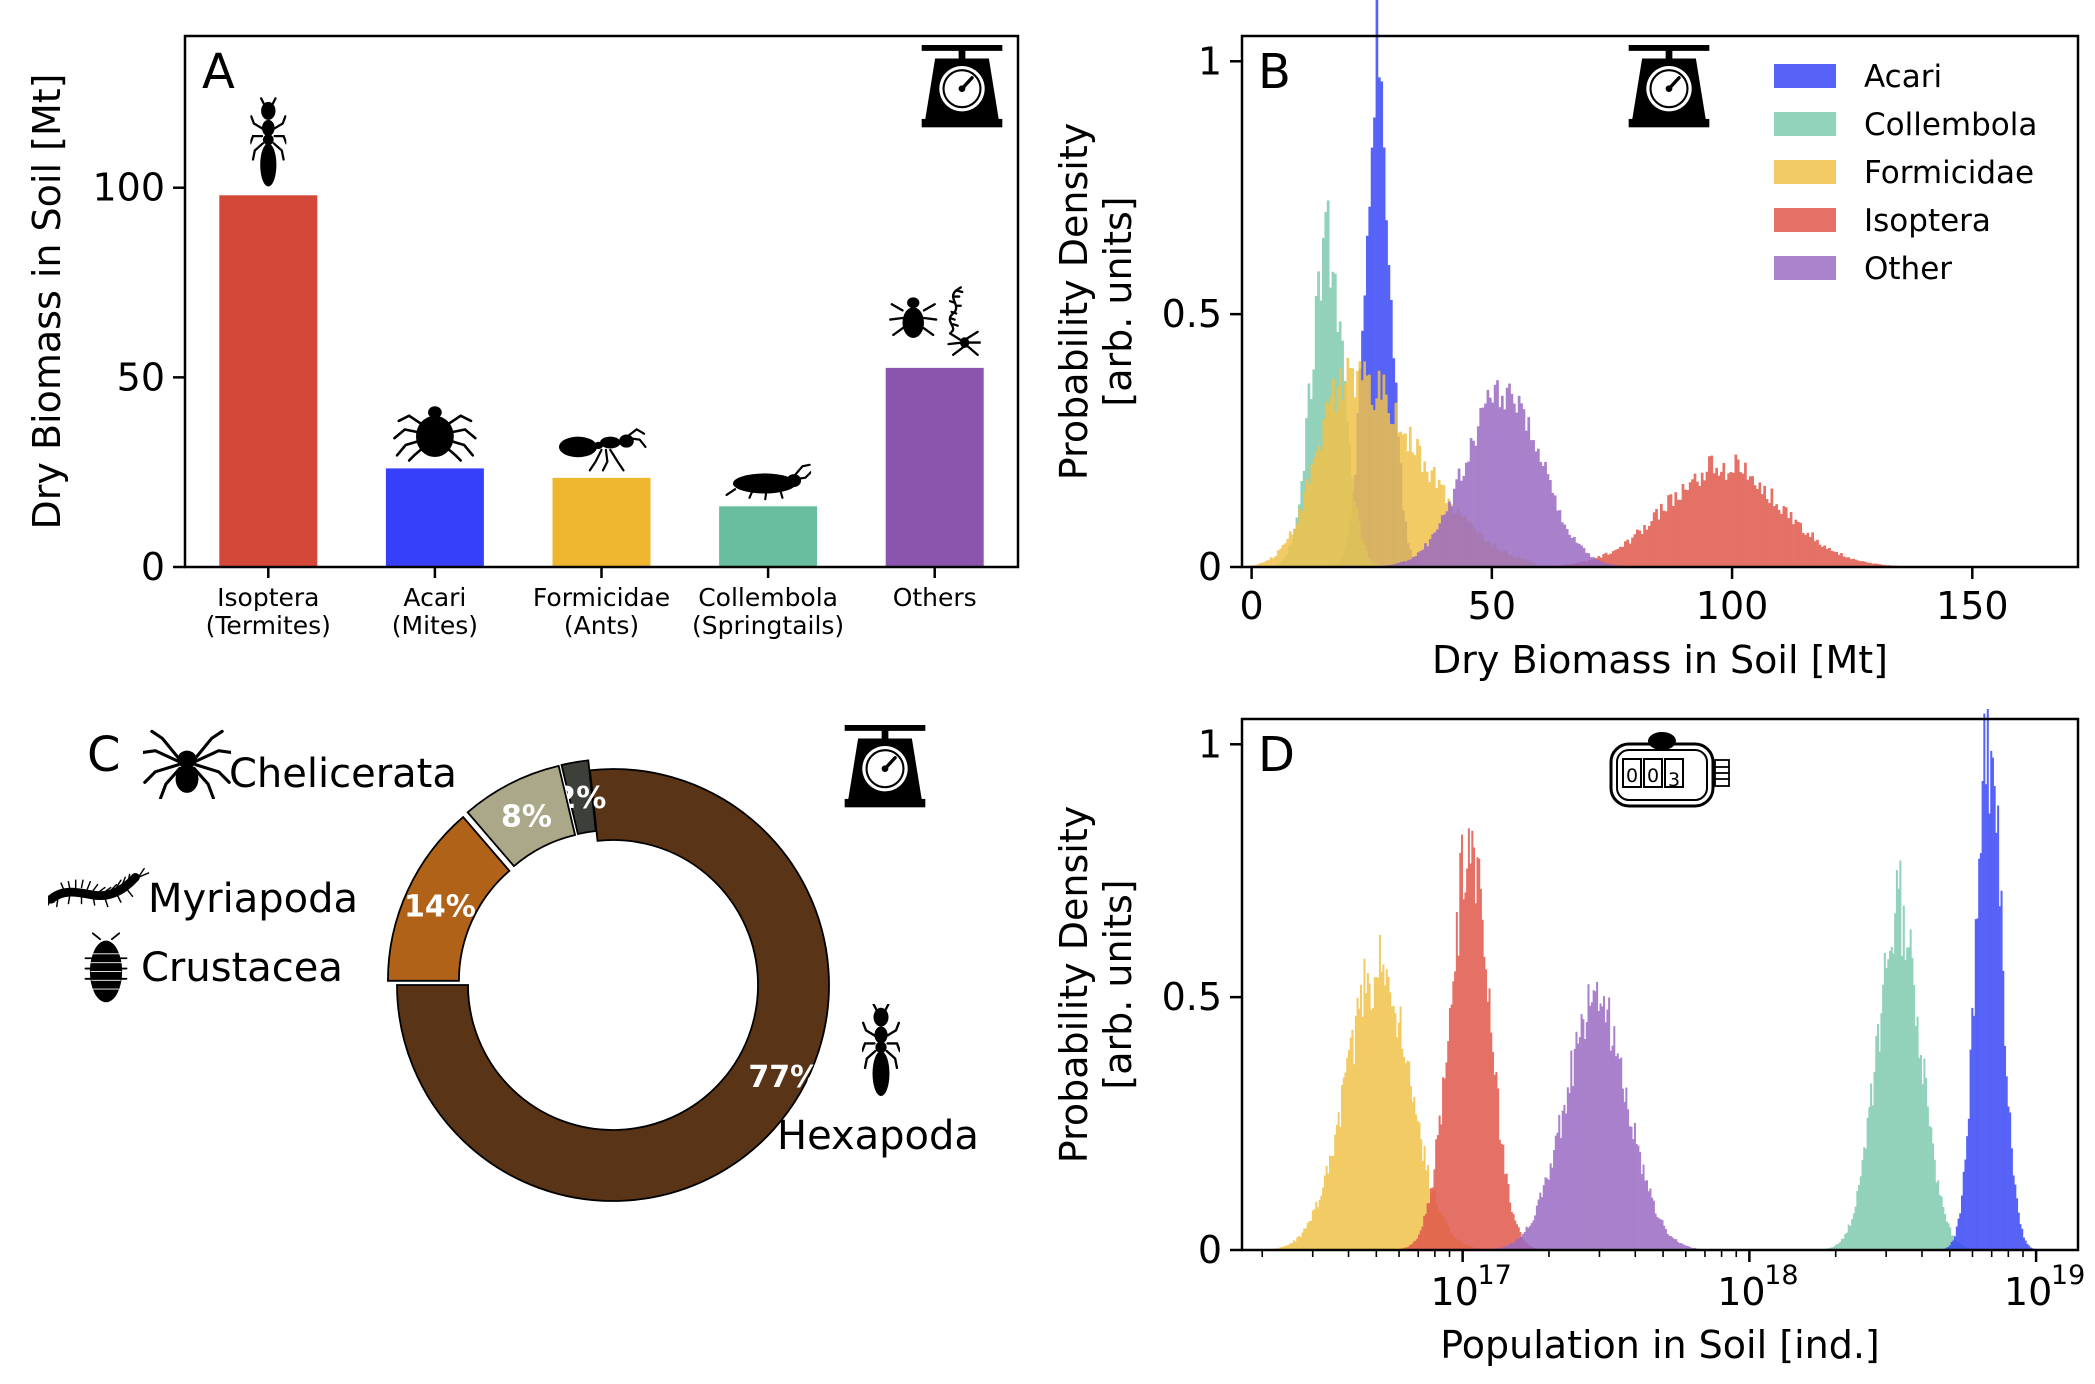 This screenshot has width=2095, height=1384. I want to click on a-icons, so click(615, 299).